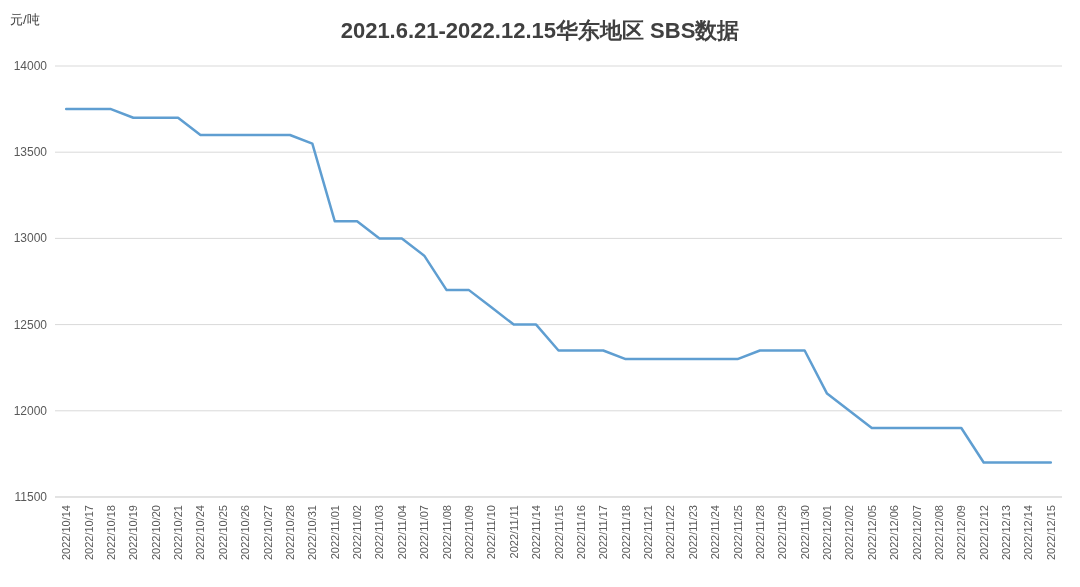 The width and height of the screenshot is (1080, 587). What do you see at coordinates (827, 533) in the screenshot?
I see `x-tick-label: 2022/12/01` at bounding box center [827, 533].